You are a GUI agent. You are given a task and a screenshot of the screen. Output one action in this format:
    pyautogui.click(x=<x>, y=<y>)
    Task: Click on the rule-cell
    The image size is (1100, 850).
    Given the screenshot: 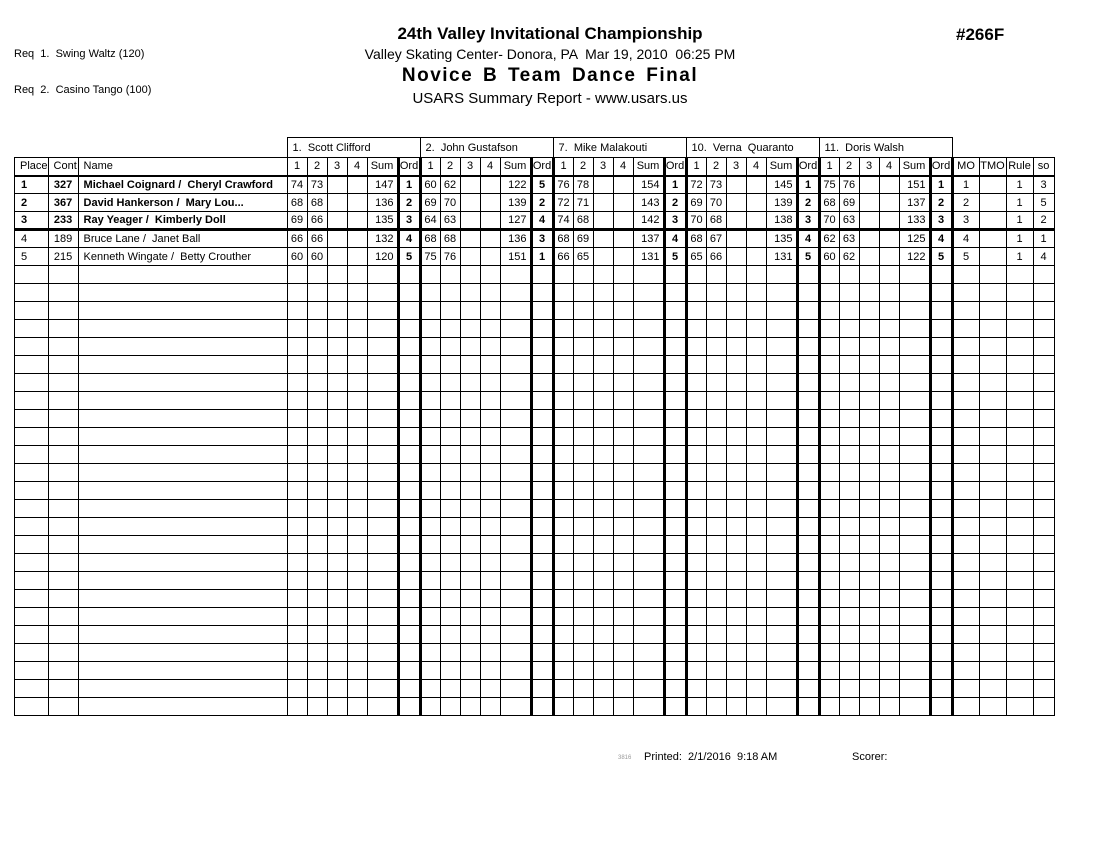 What is the action you would take?
    pyautogui.click(x=1019, y=418)
    